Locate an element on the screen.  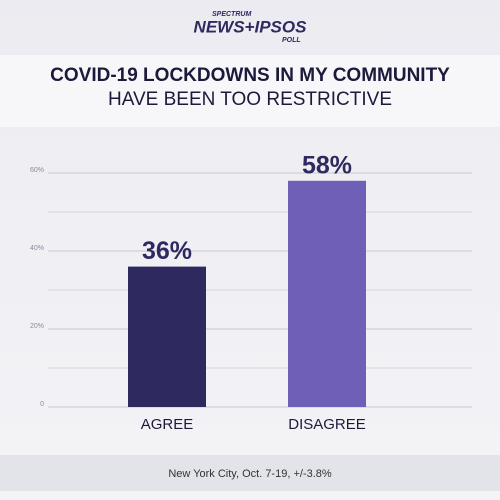
y-tick-label: 40% is located at coordinates (37, 248).